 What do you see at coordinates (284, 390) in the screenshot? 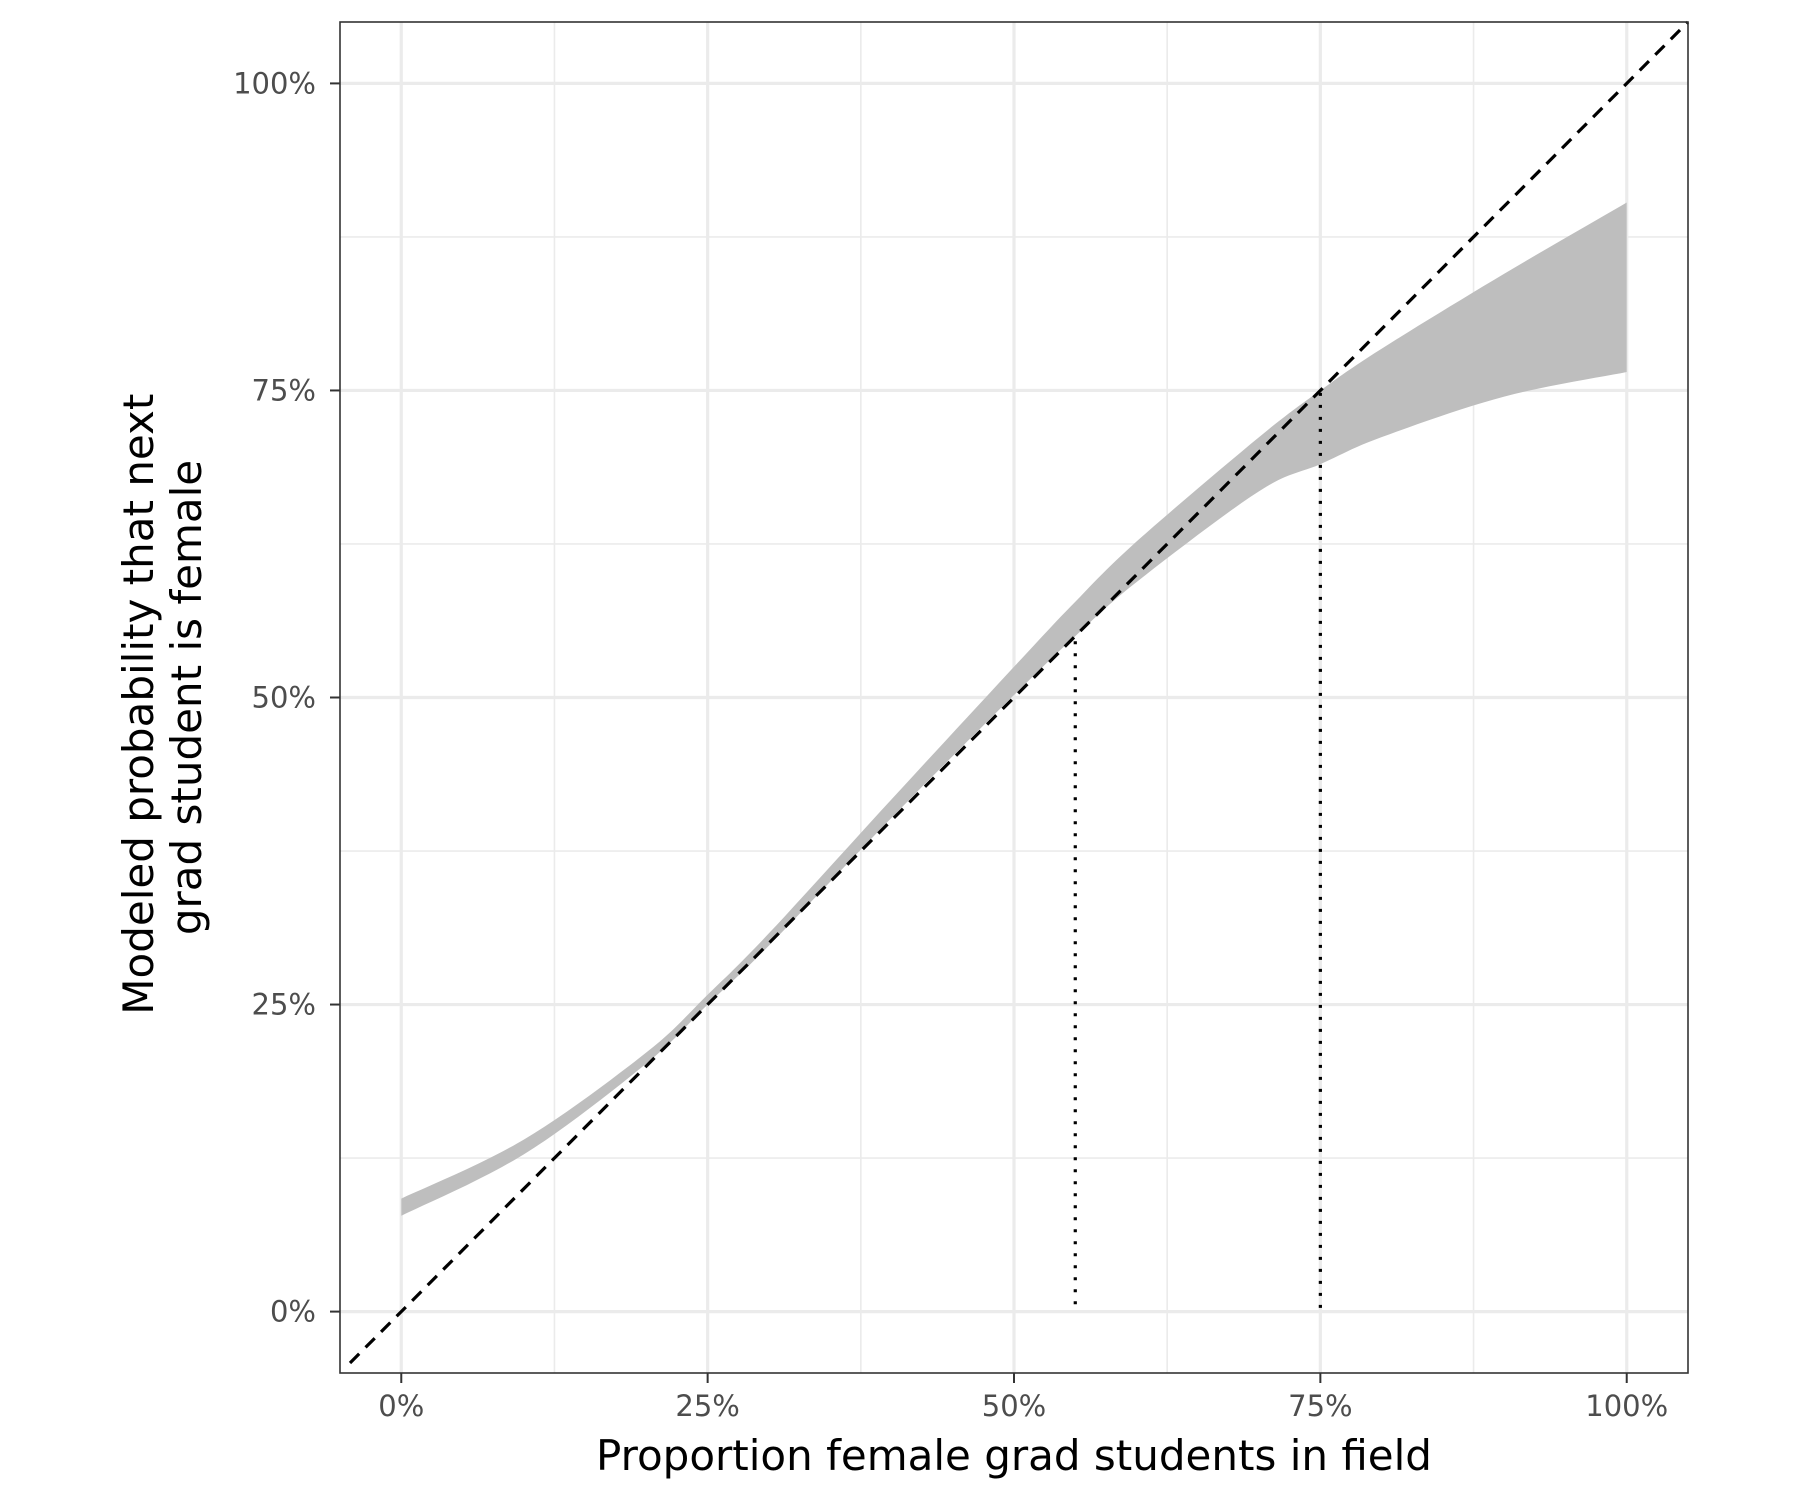
I see `y-tick-label: 75%` at bounding box center [284, 390].